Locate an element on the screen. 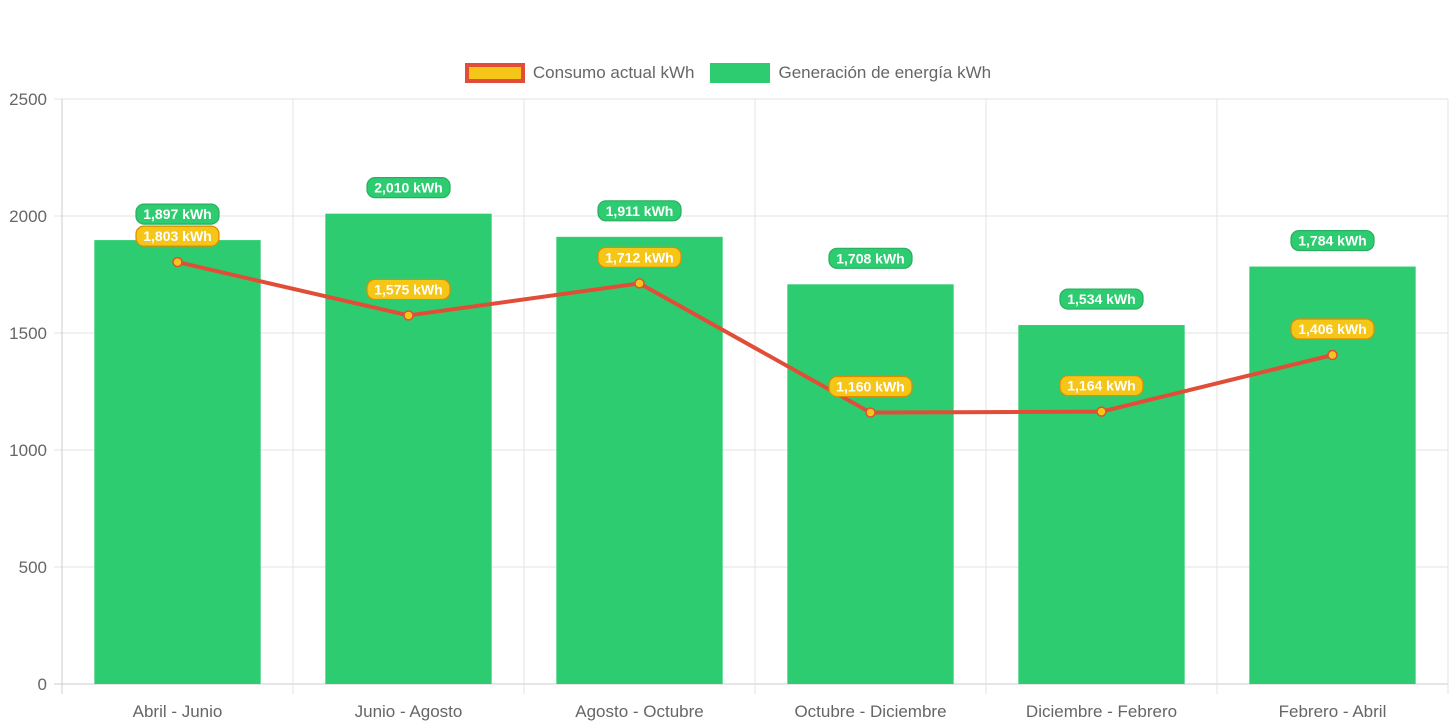 The image size is (1456, 727). y-tick-label: 0 is located at coordinates (42, 684).